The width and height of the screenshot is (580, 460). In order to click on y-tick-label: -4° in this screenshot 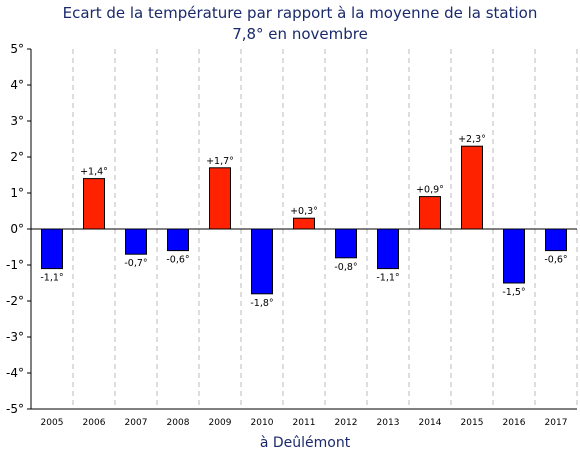, I will do `click(15, 373)`.